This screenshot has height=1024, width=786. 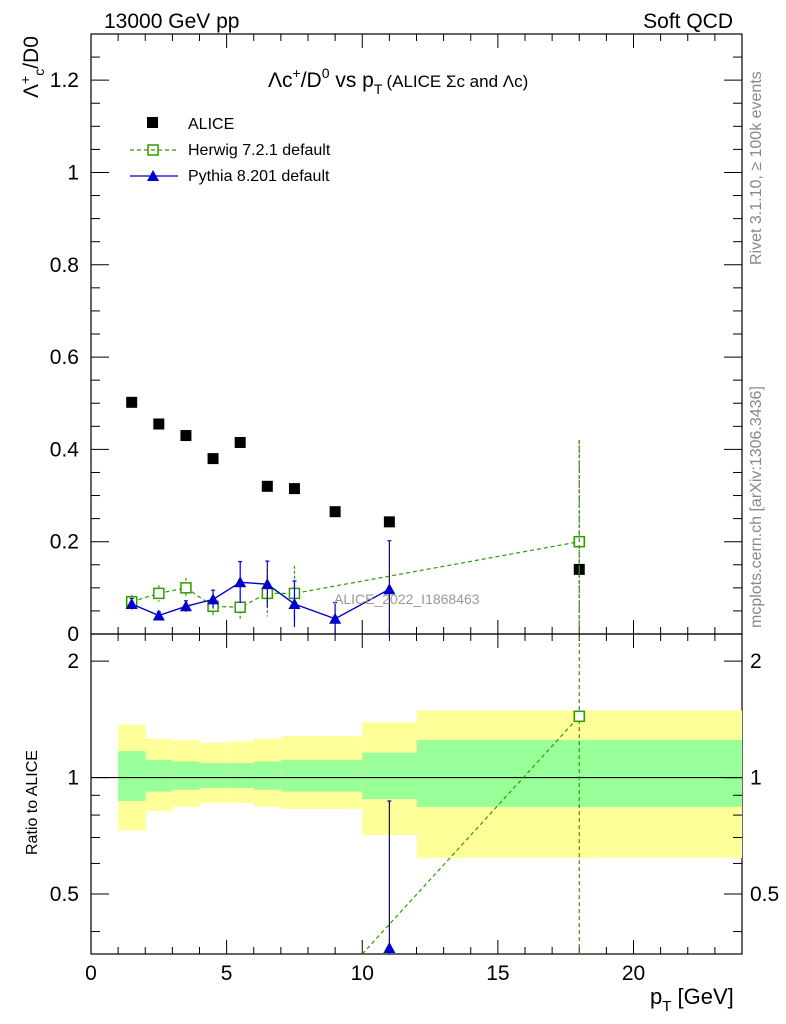 What do you see at coordinates (73, 172) in the screenshot?
I see `y-tick-label: 1` at bounding box center [73, 172].